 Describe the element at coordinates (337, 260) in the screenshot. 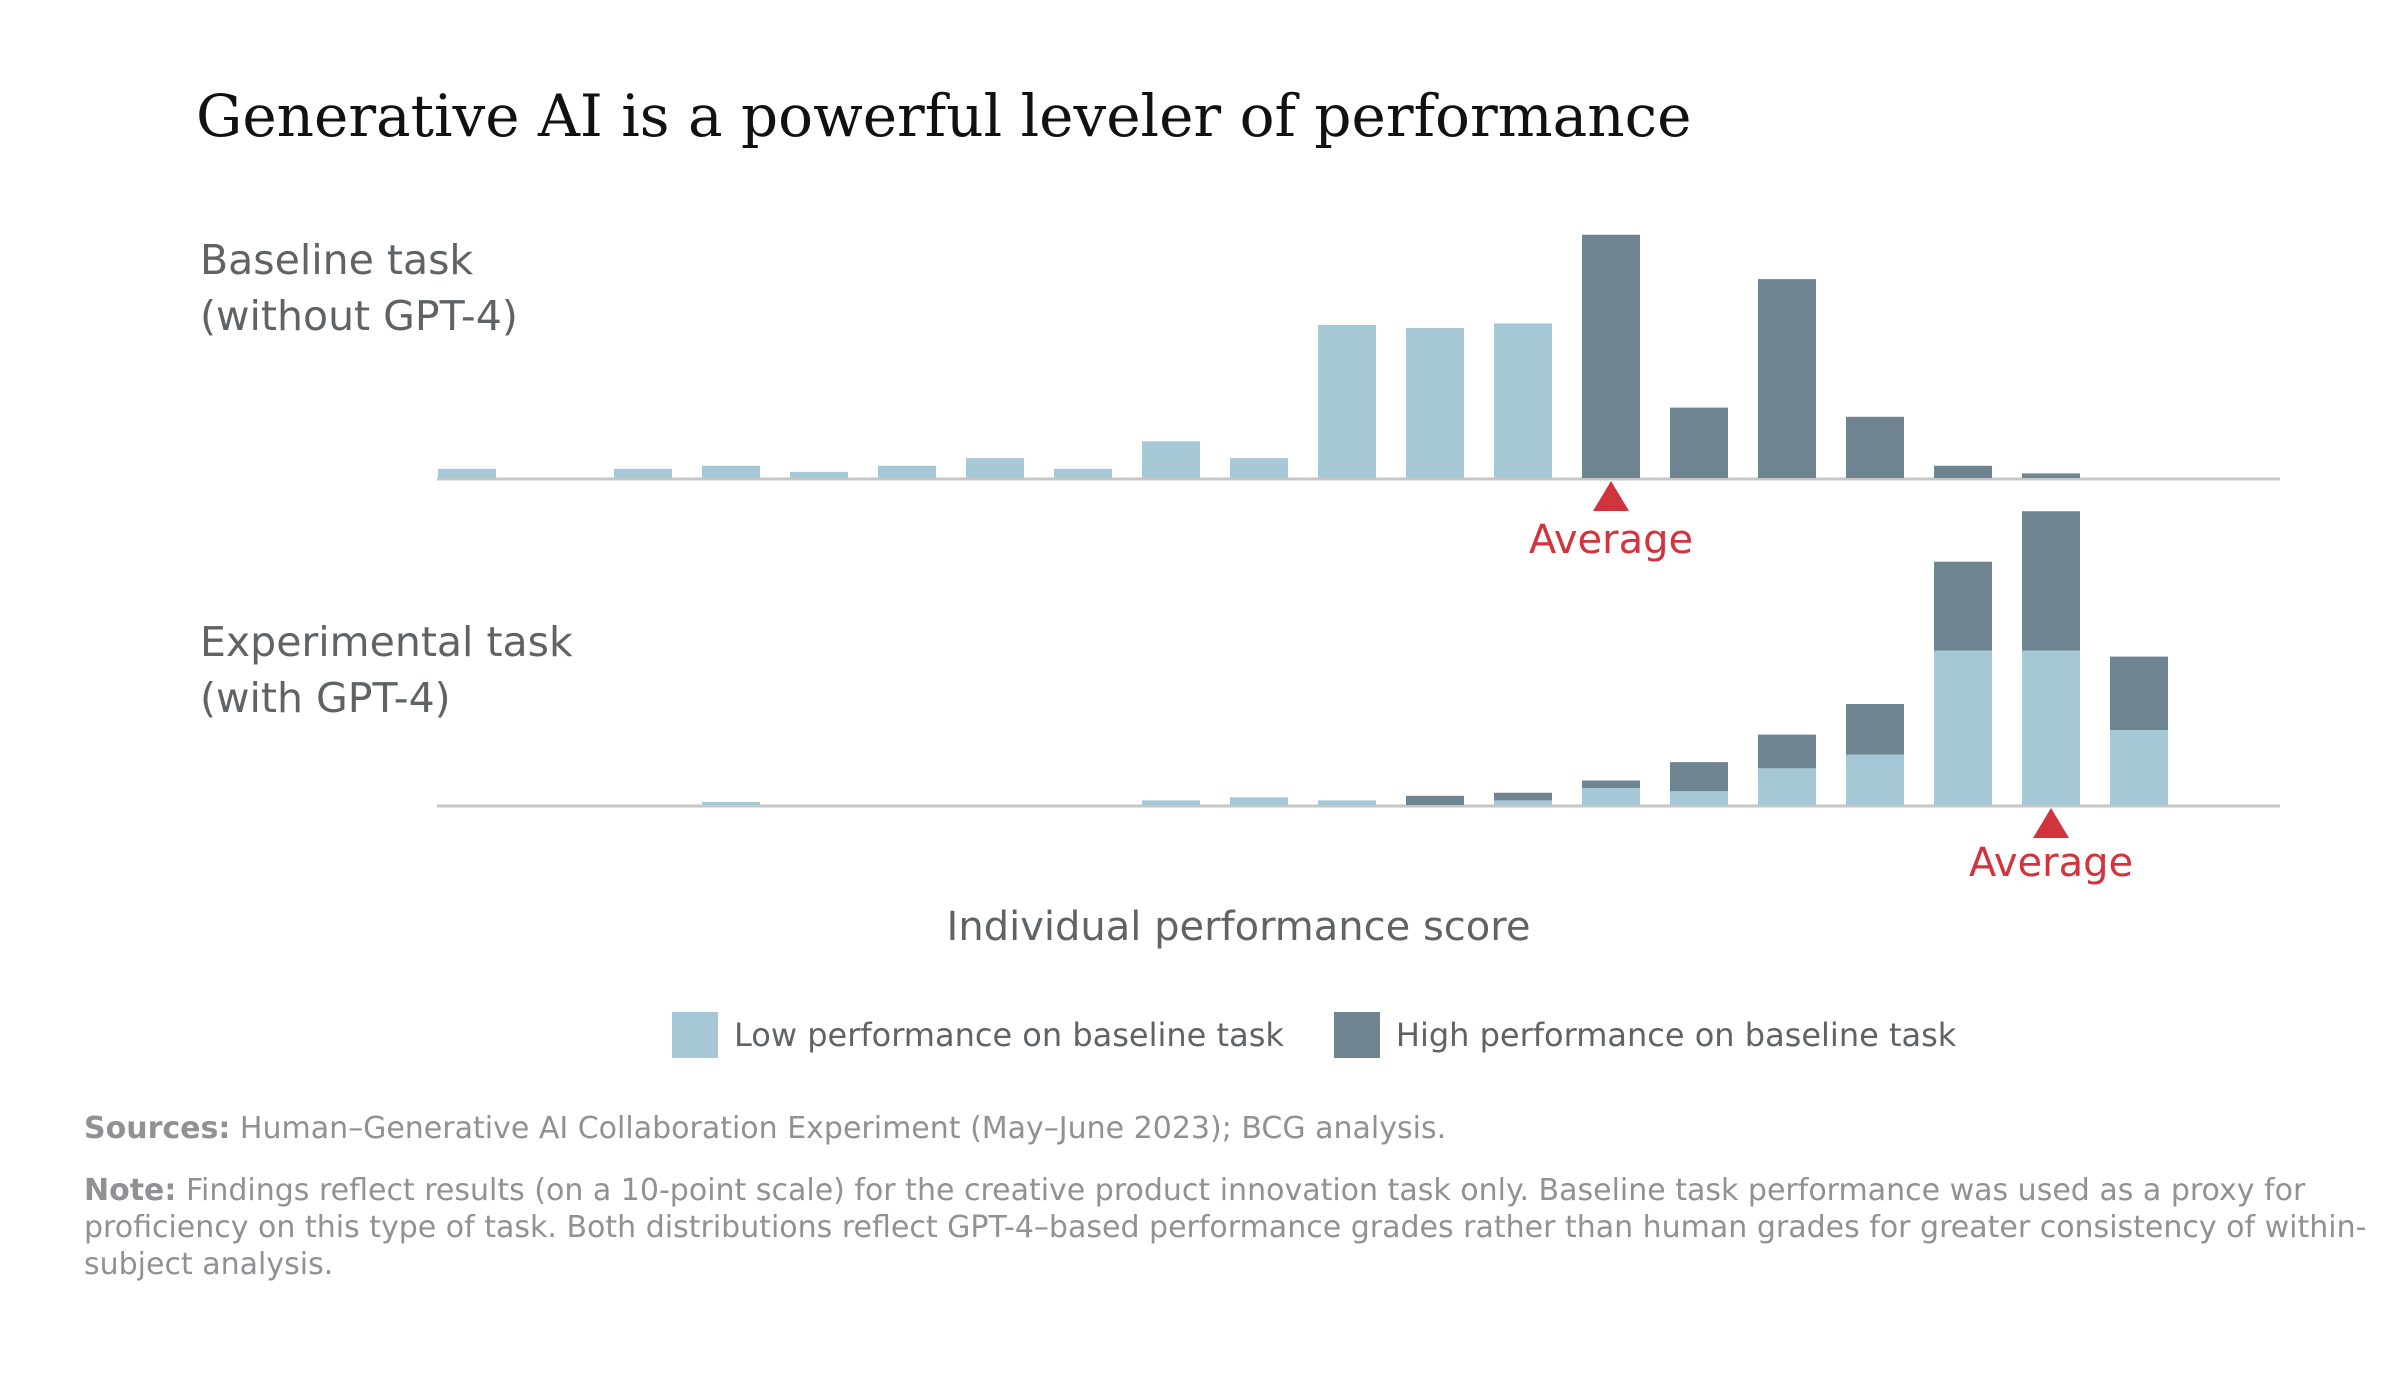

I see `baseline-label-line1: Baseline task` at that location.